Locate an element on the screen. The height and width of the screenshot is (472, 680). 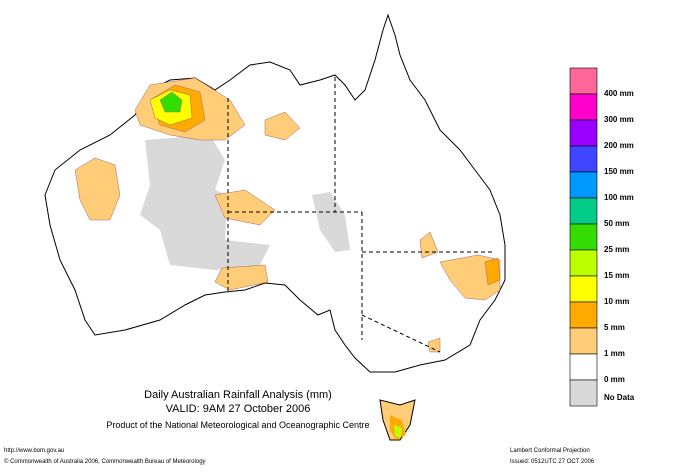
no-data-areas is located at coordinates (245, 202).